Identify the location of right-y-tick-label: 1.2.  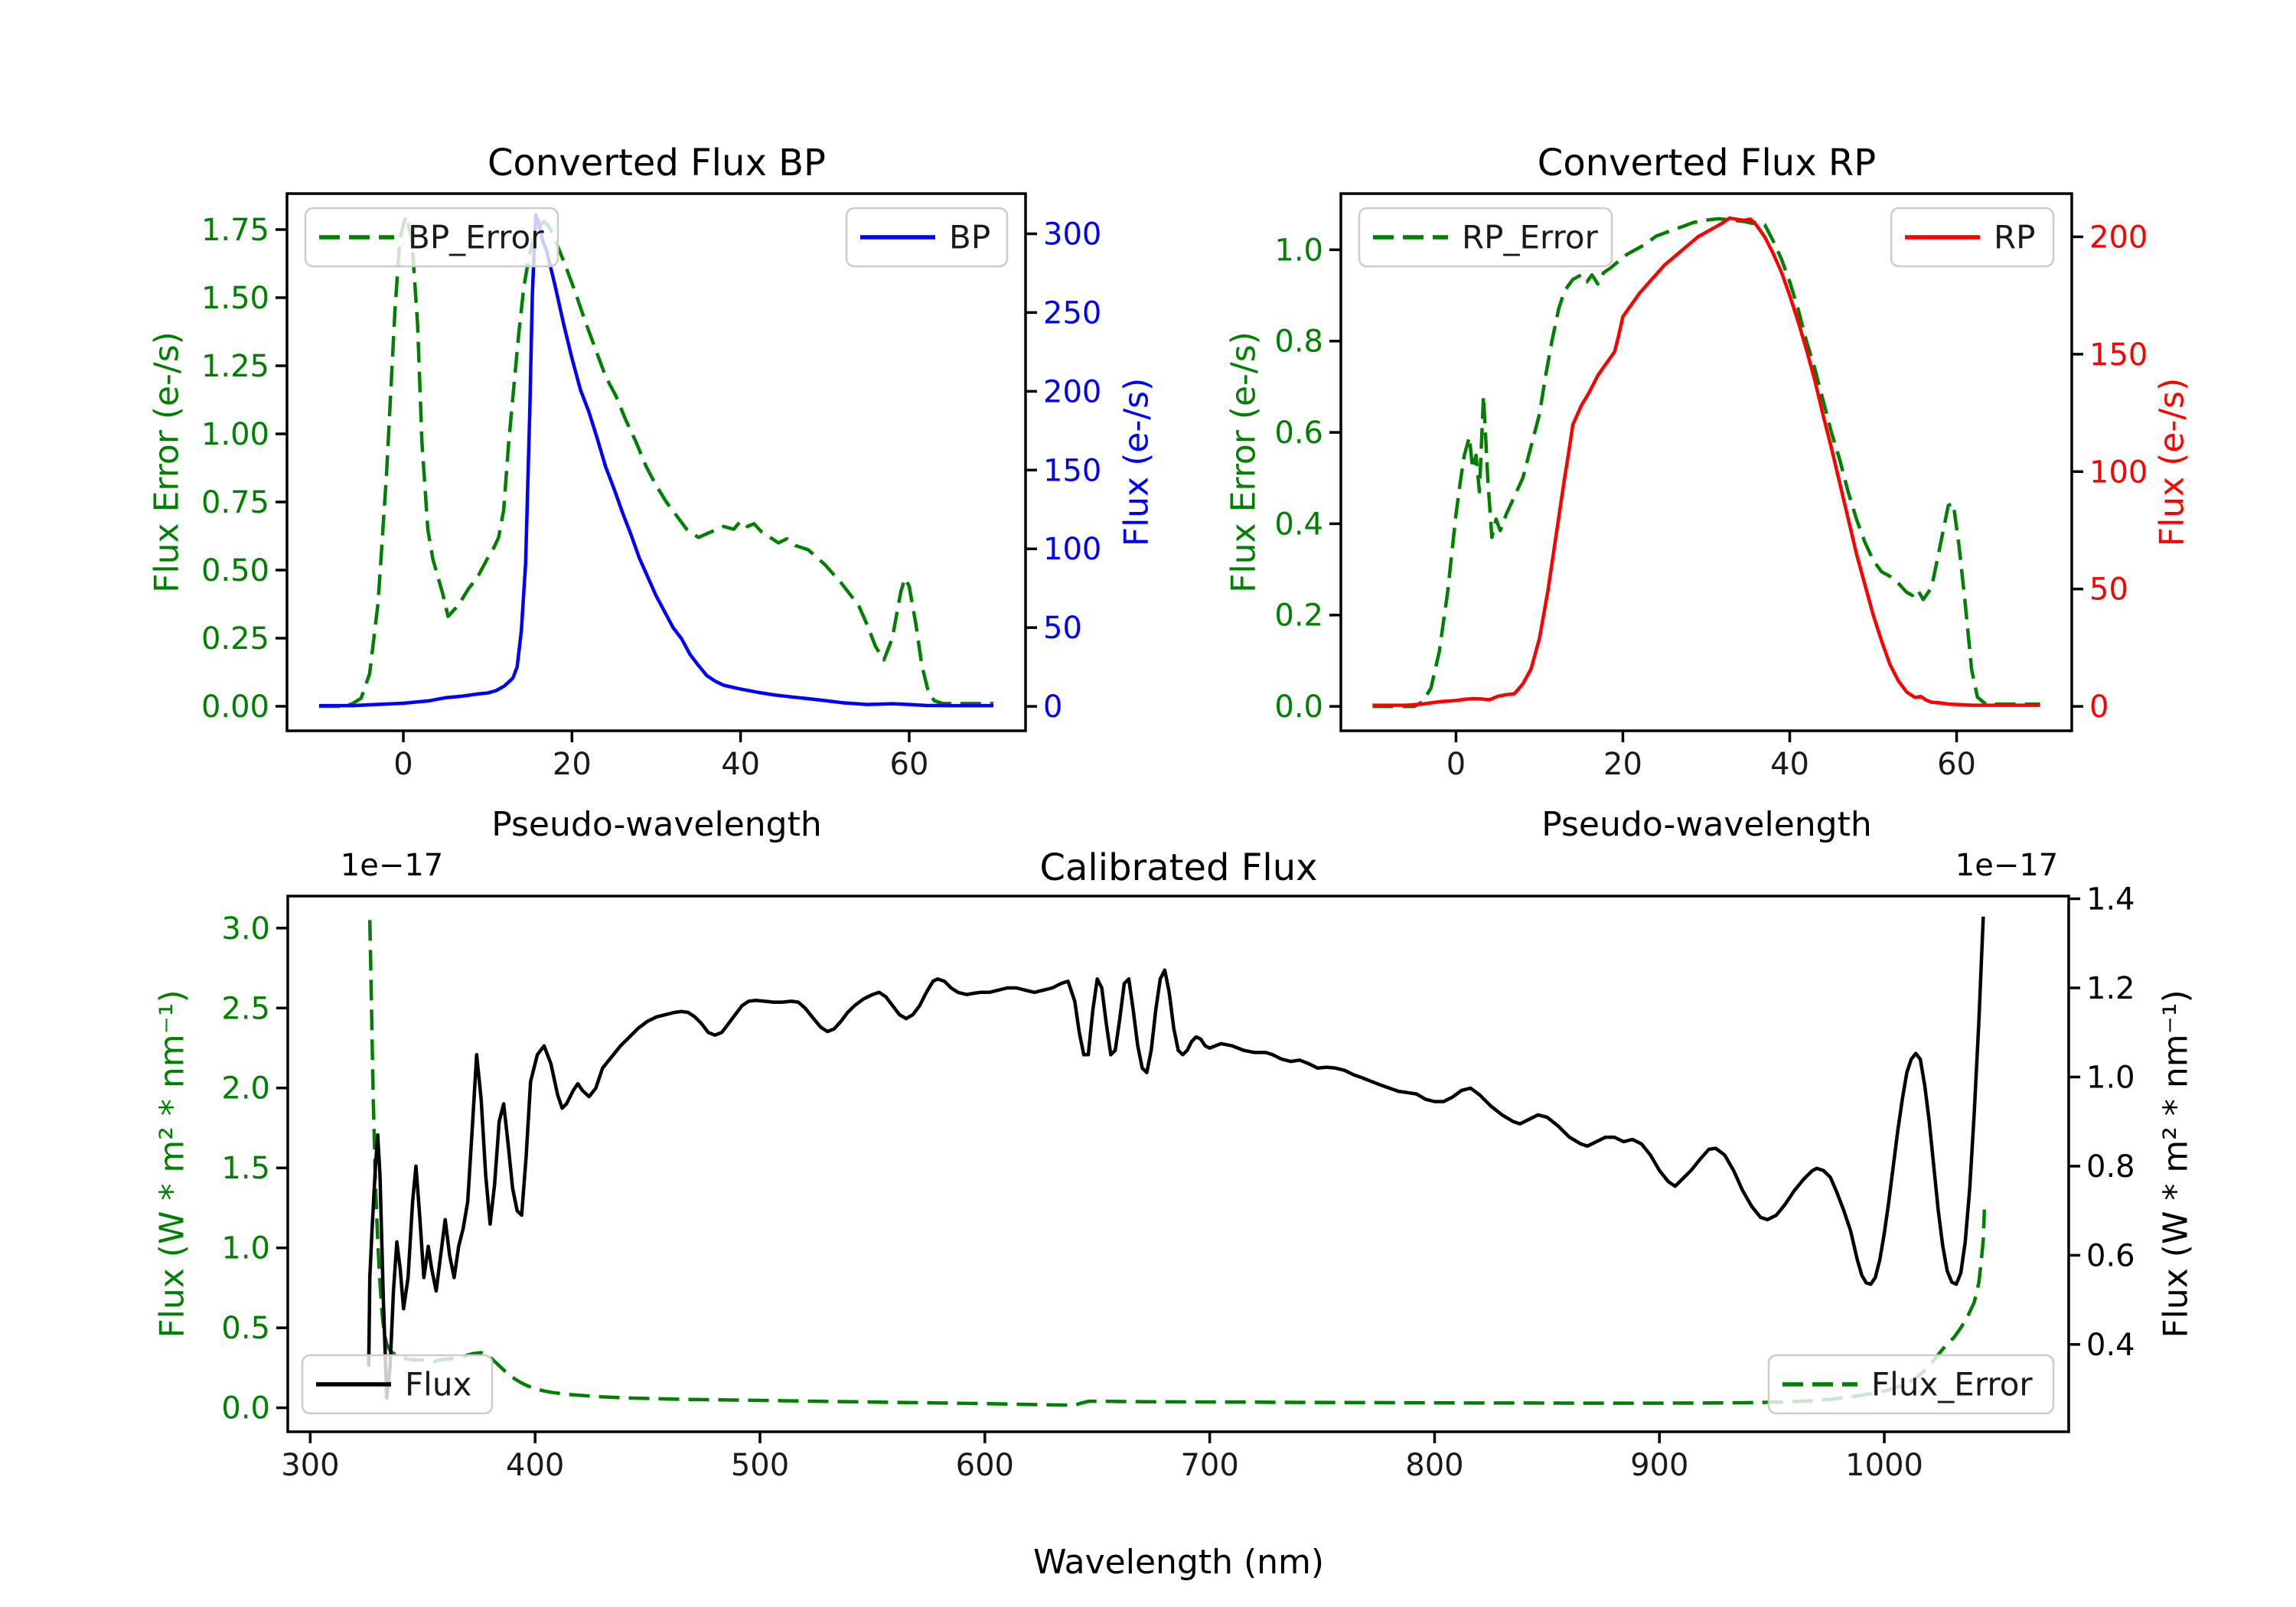
(2110, 988).